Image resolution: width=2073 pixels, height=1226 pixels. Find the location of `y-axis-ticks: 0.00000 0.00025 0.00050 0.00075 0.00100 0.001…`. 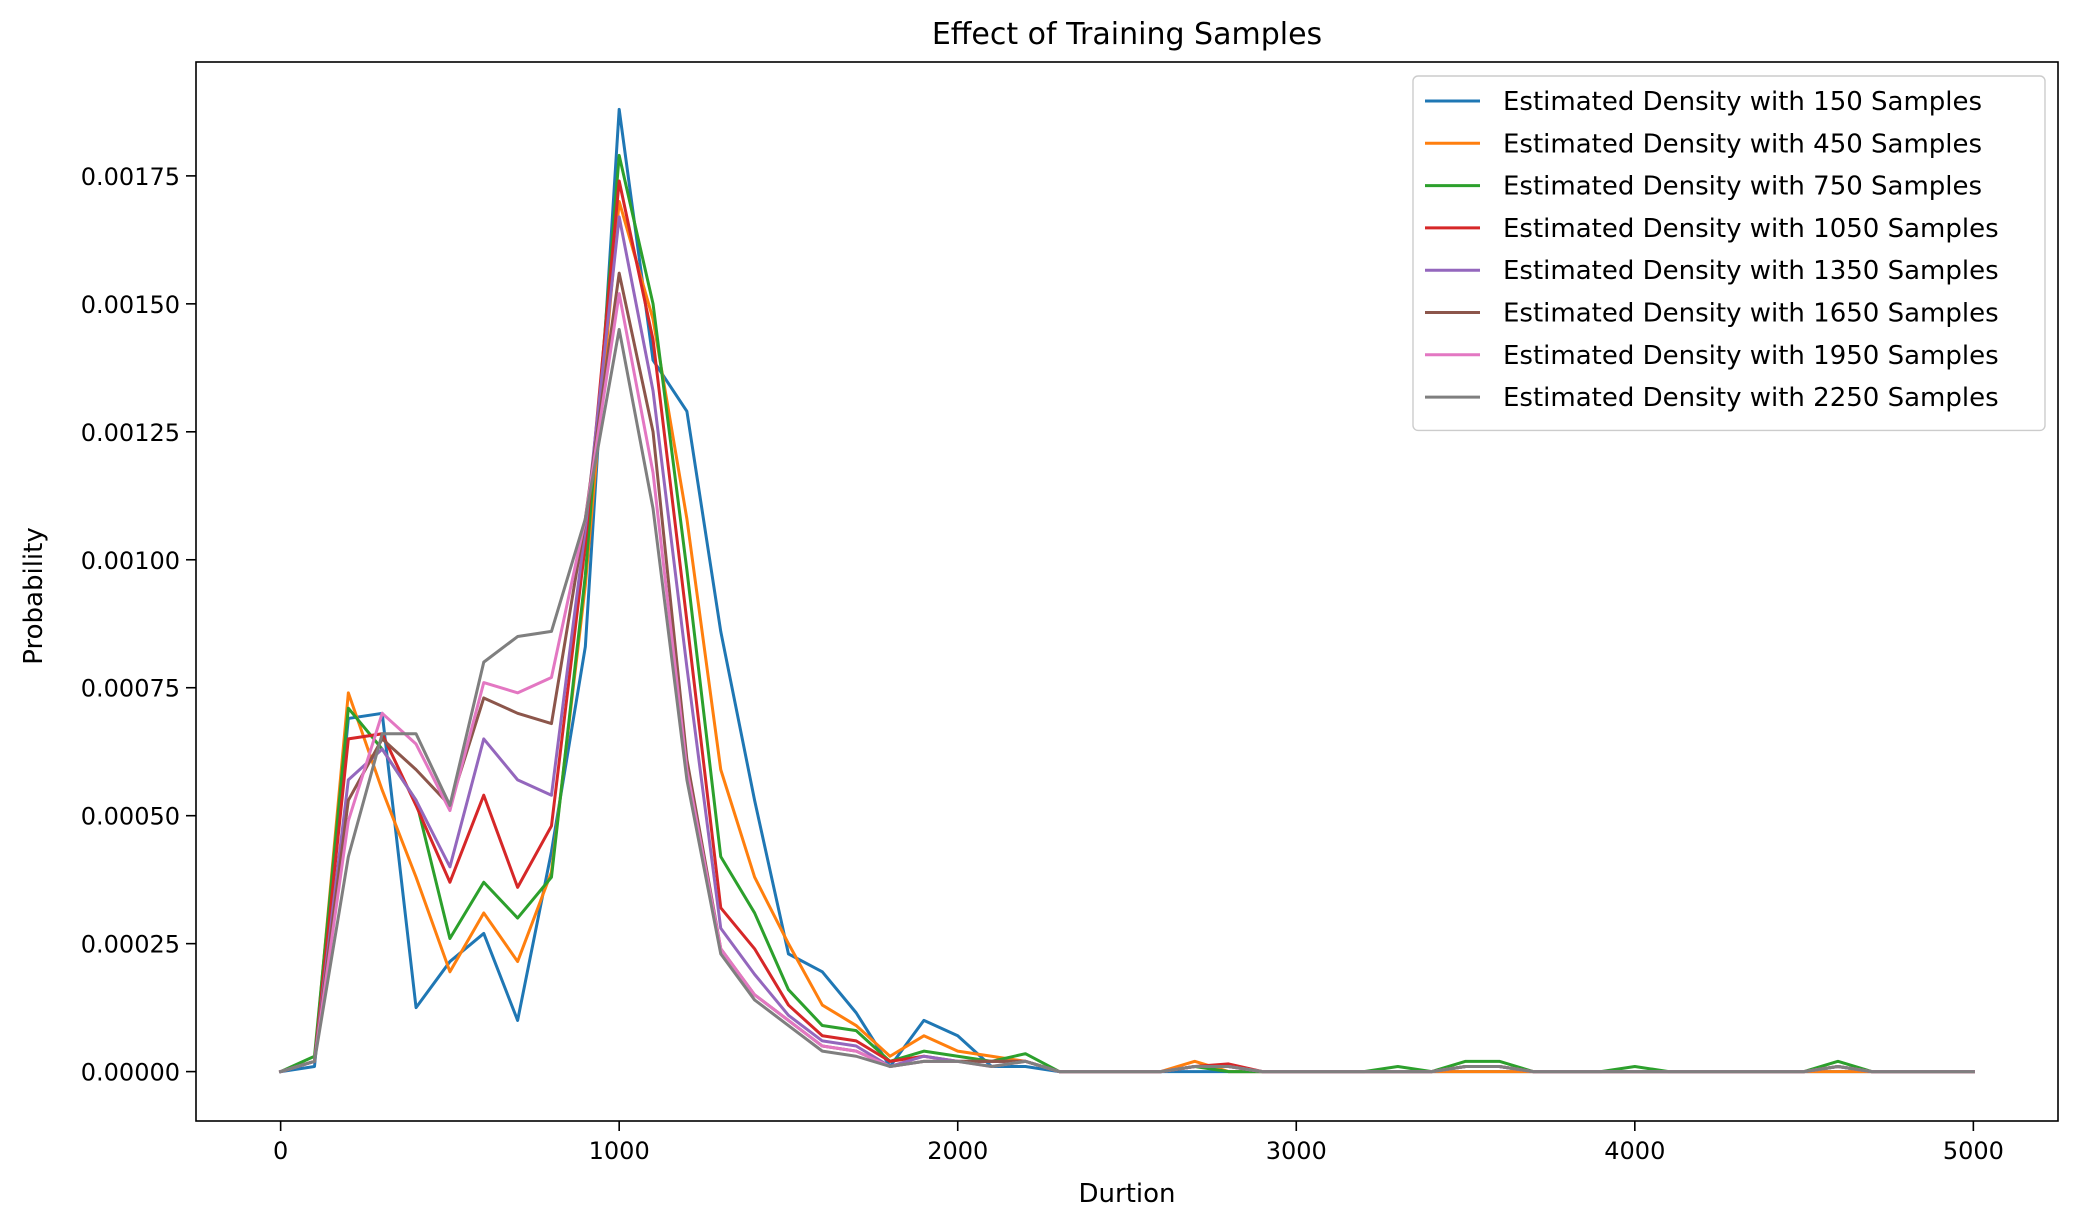

y-axis-ticks: 0.00000 0.00025 0.00050 0.00075 0.00100 0.001… is located at coordinates (138, 625).